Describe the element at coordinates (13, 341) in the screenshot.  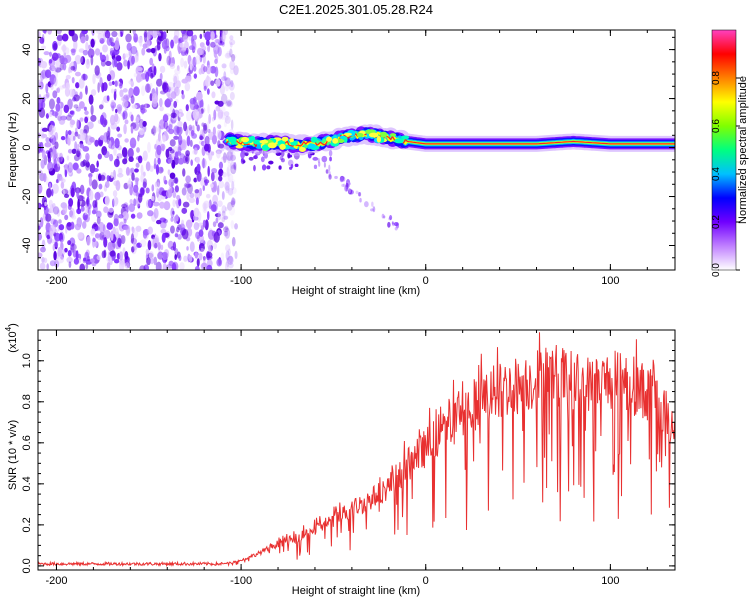
I see `multiplier-base: (x10` at that location.